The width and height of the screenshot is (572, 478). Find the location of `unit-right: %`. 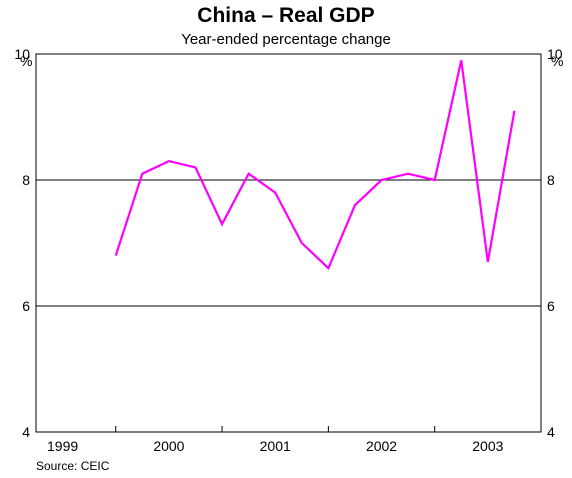

unit-right: % is located at coordinates (557, 61).